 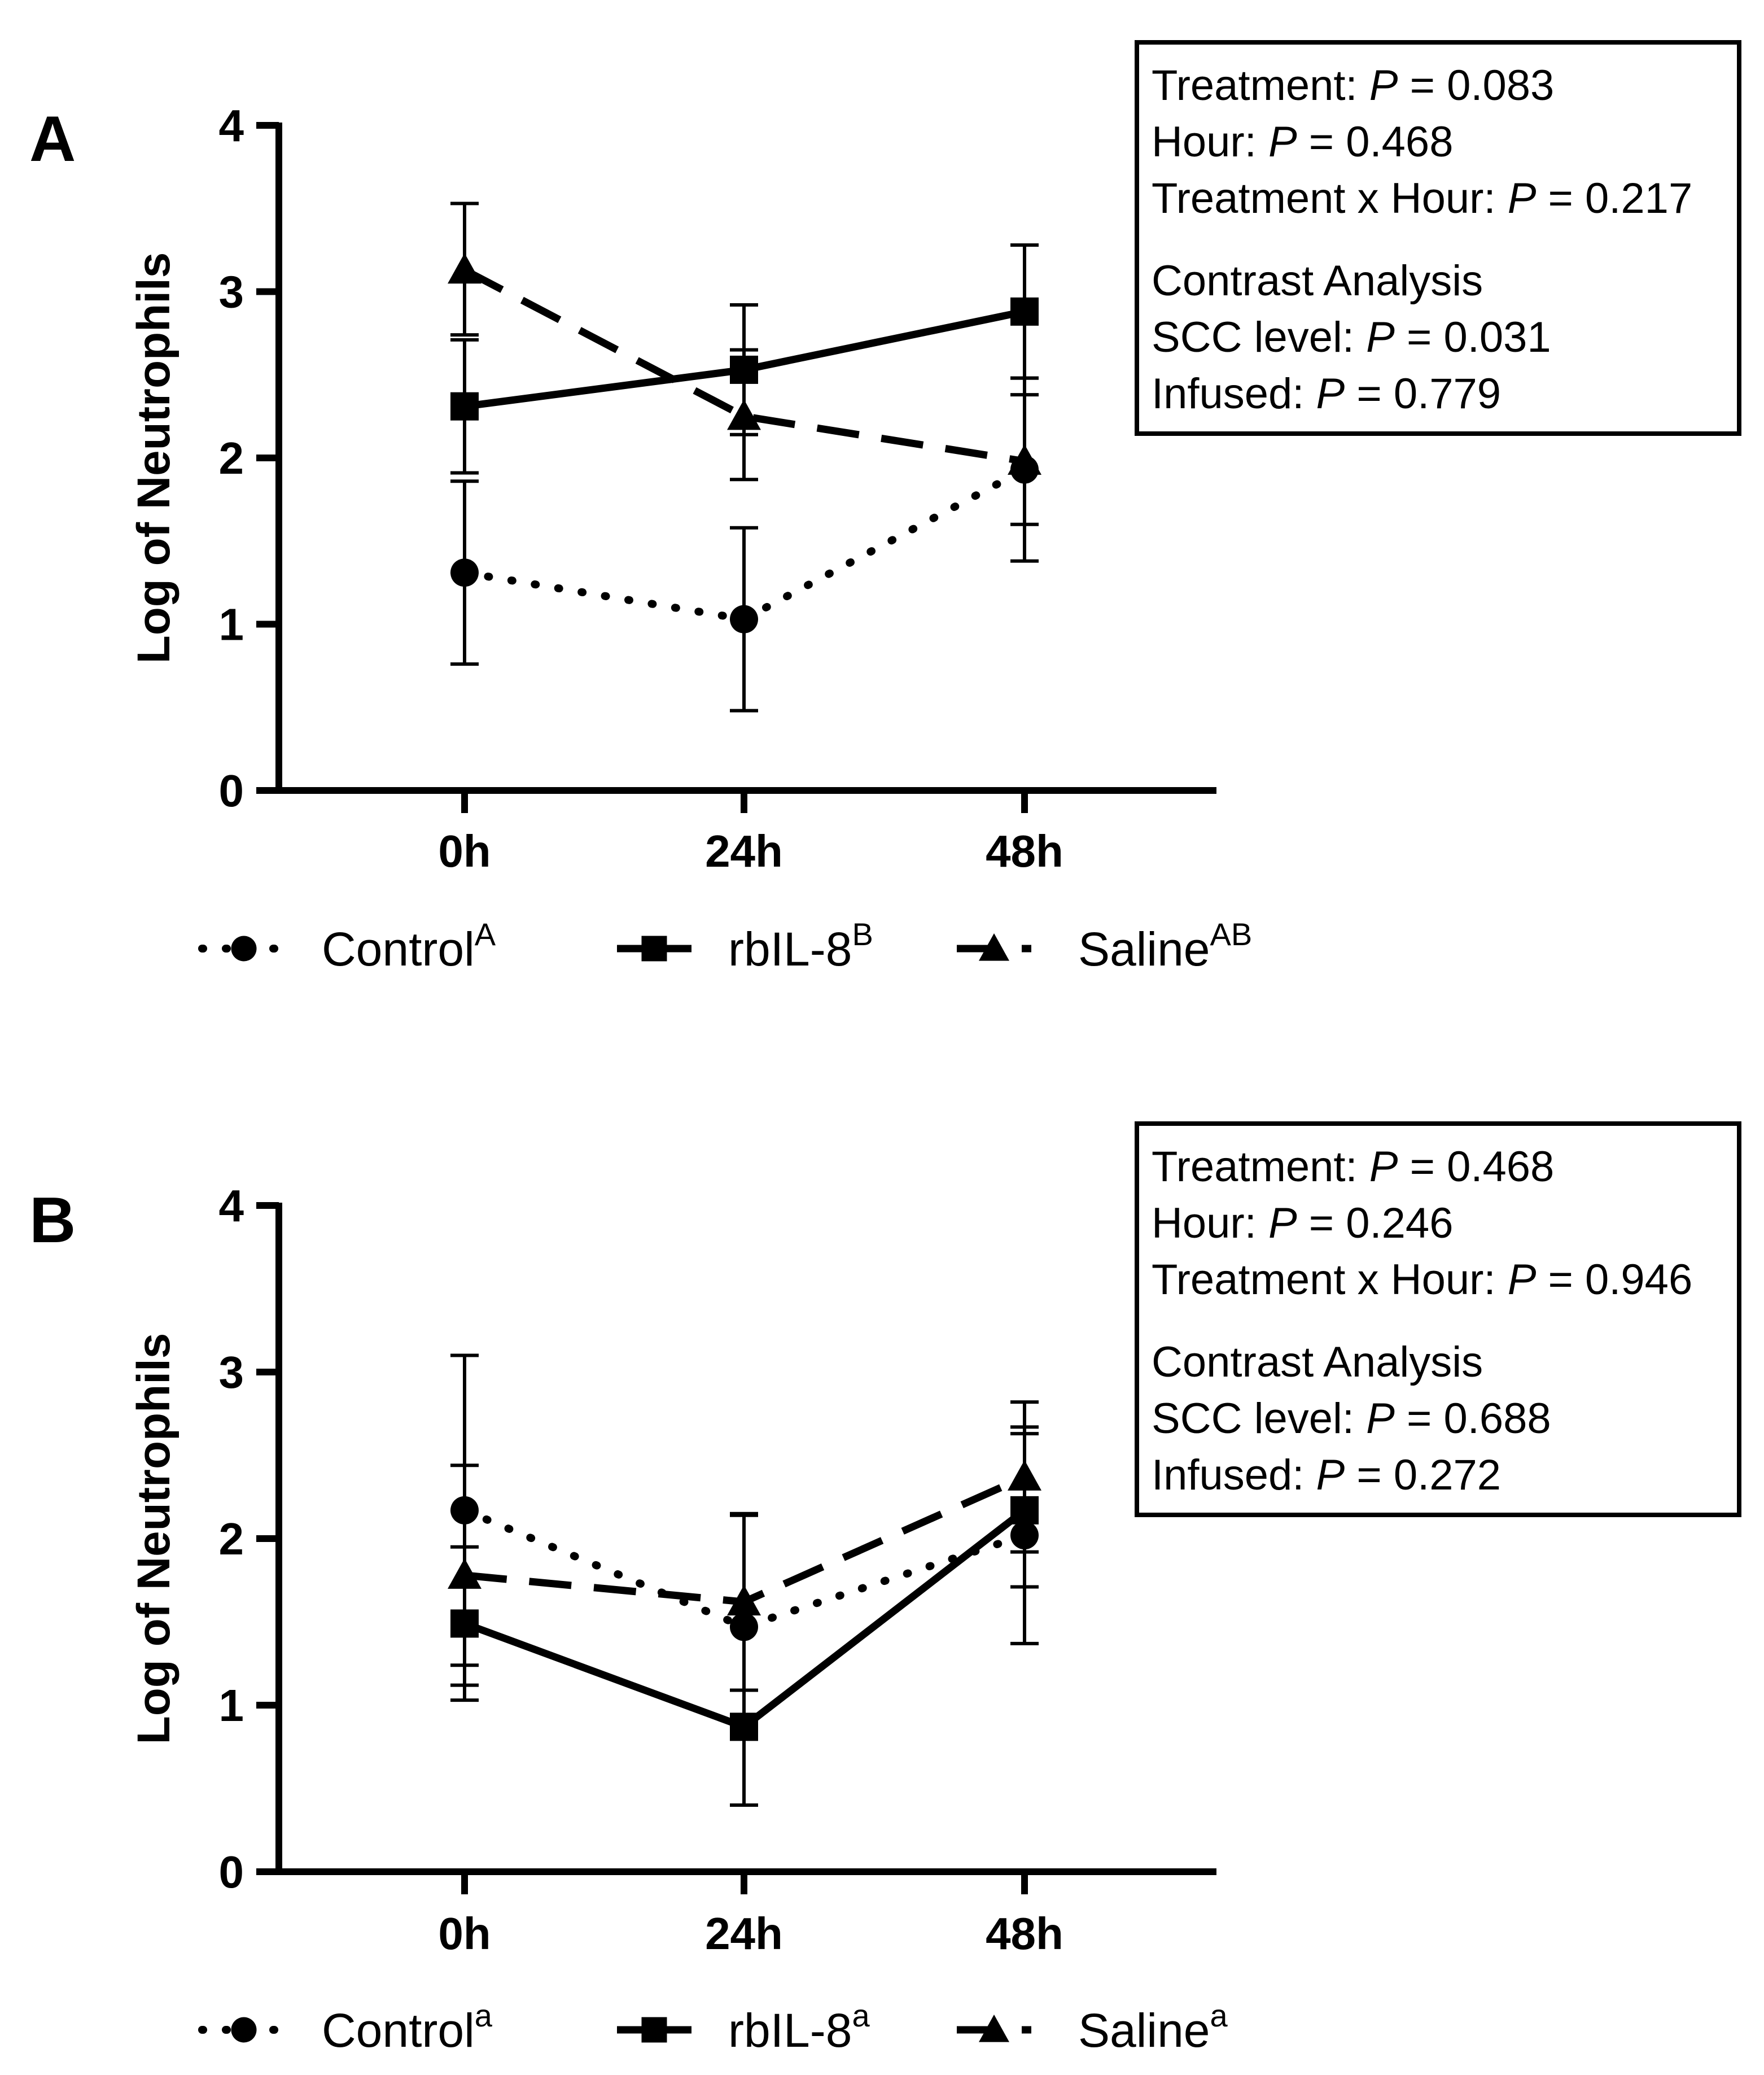 I want to click on panel-a-y-tick-label: 2, so click(x=231, y=458).